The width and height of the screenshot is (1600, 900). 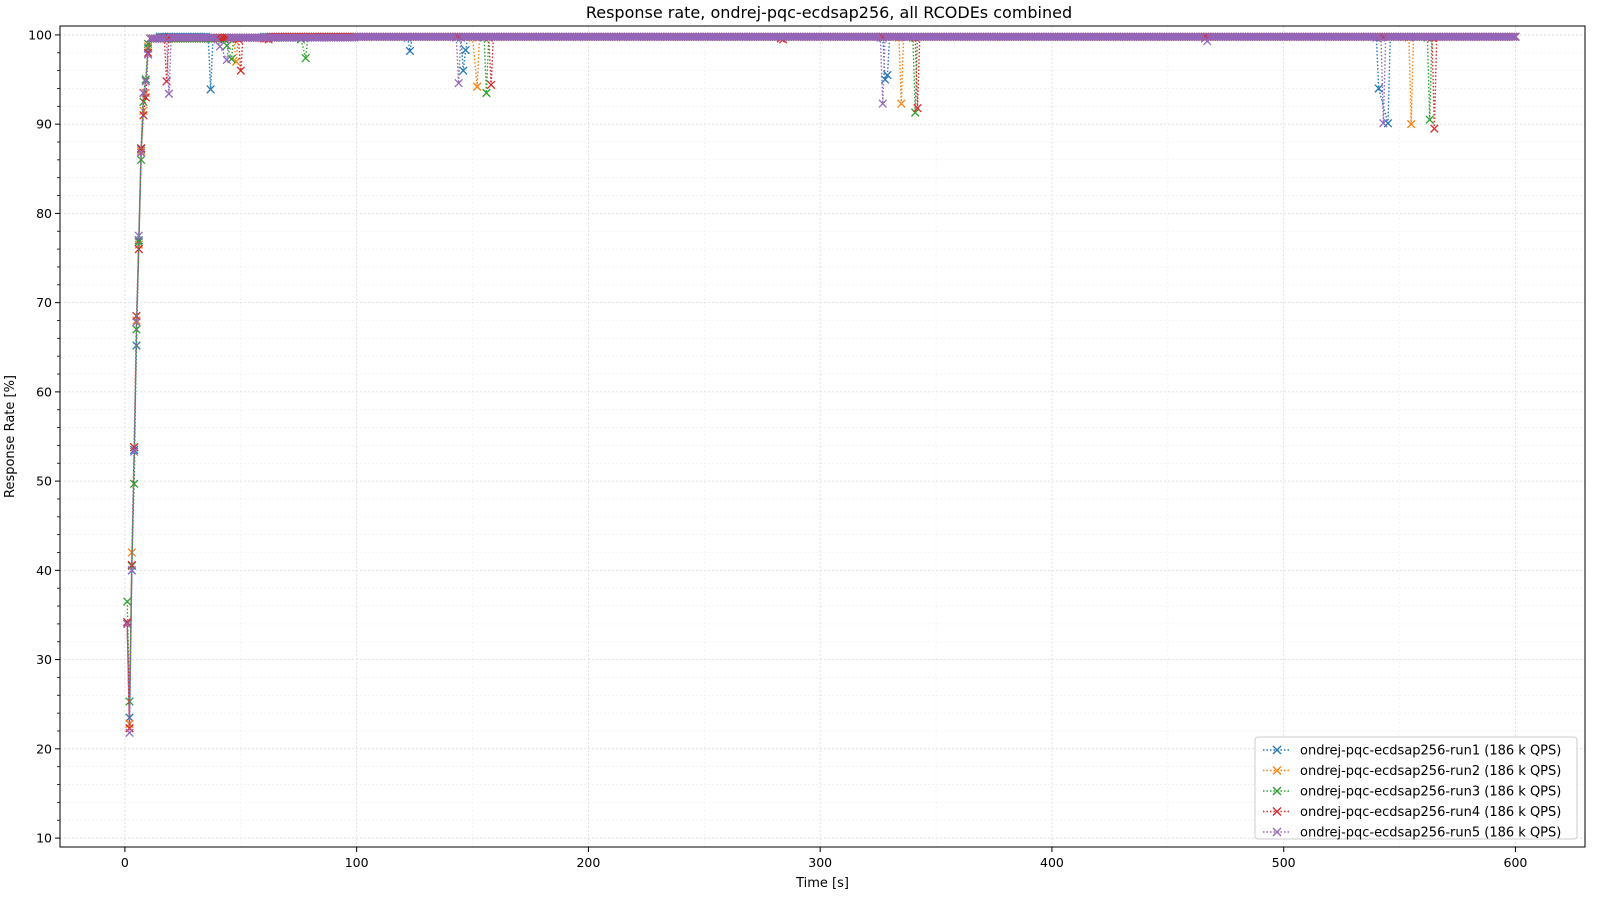 What do you see at coordinates (357, 862) in the screenshot?
I see `x-tick-label: 100` at bounding box center [357, 862].